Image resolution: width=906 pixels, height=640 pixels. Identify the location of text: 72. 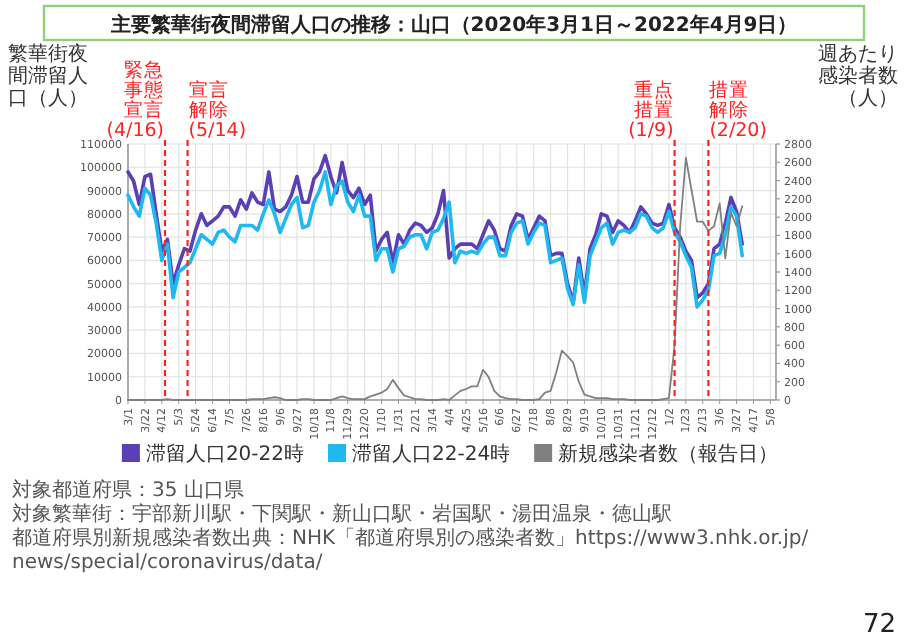
(879, 625).